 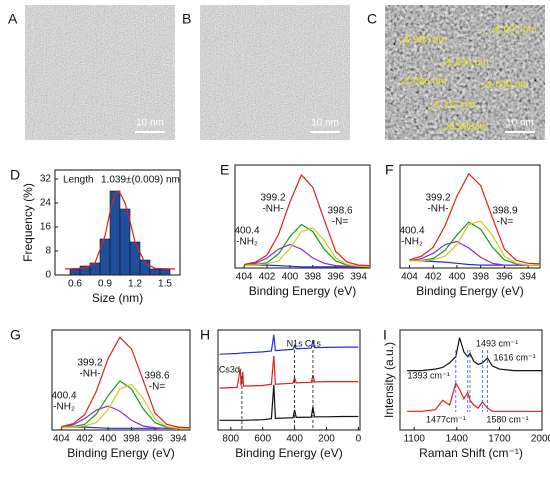 I want to click on panel-label: A, so click(x=13, y=19).